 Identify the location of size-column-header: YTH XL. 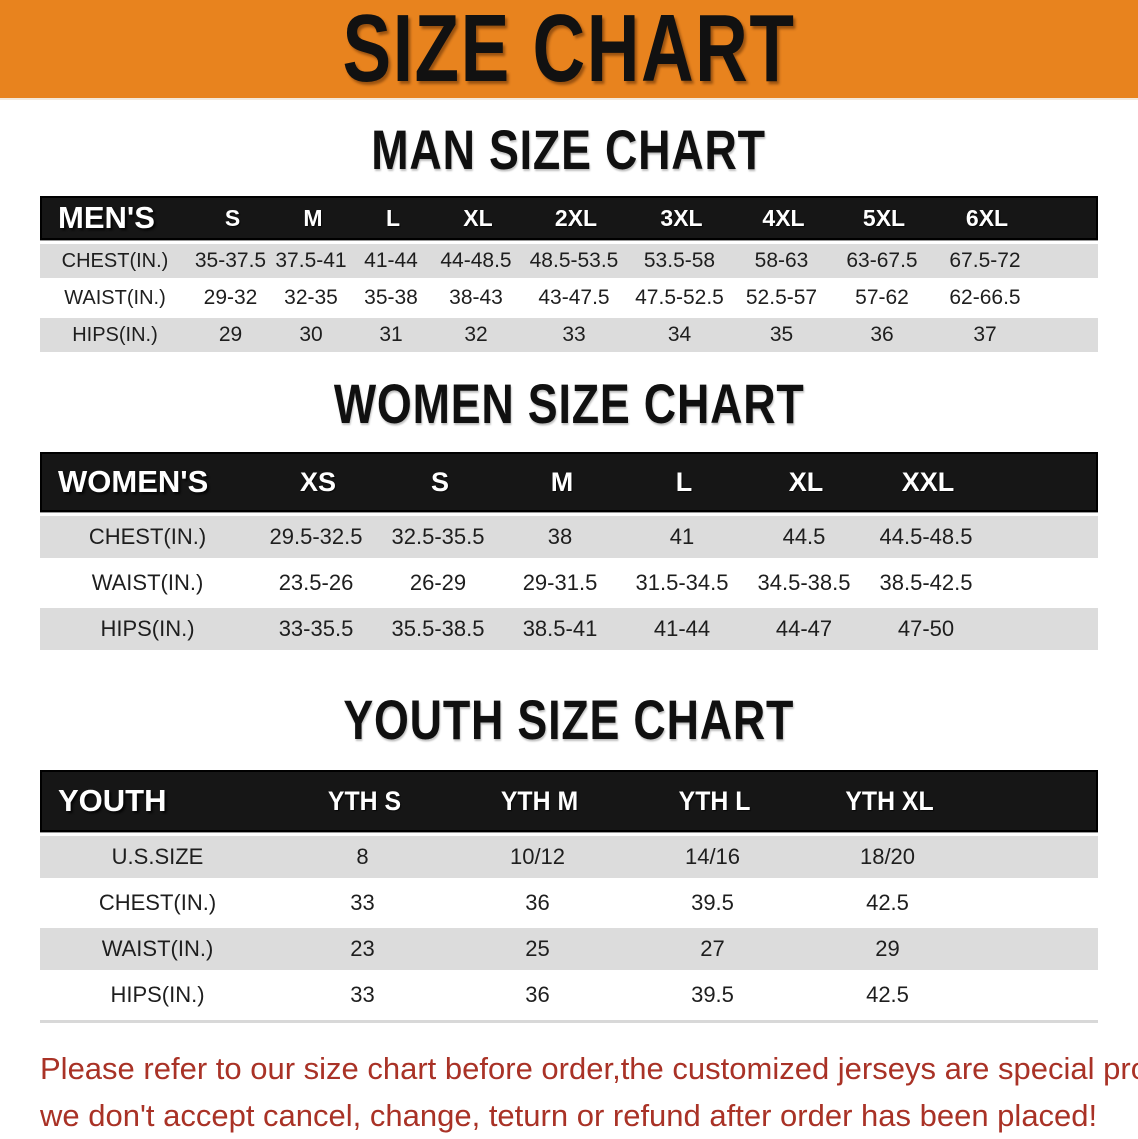
(889, 800).